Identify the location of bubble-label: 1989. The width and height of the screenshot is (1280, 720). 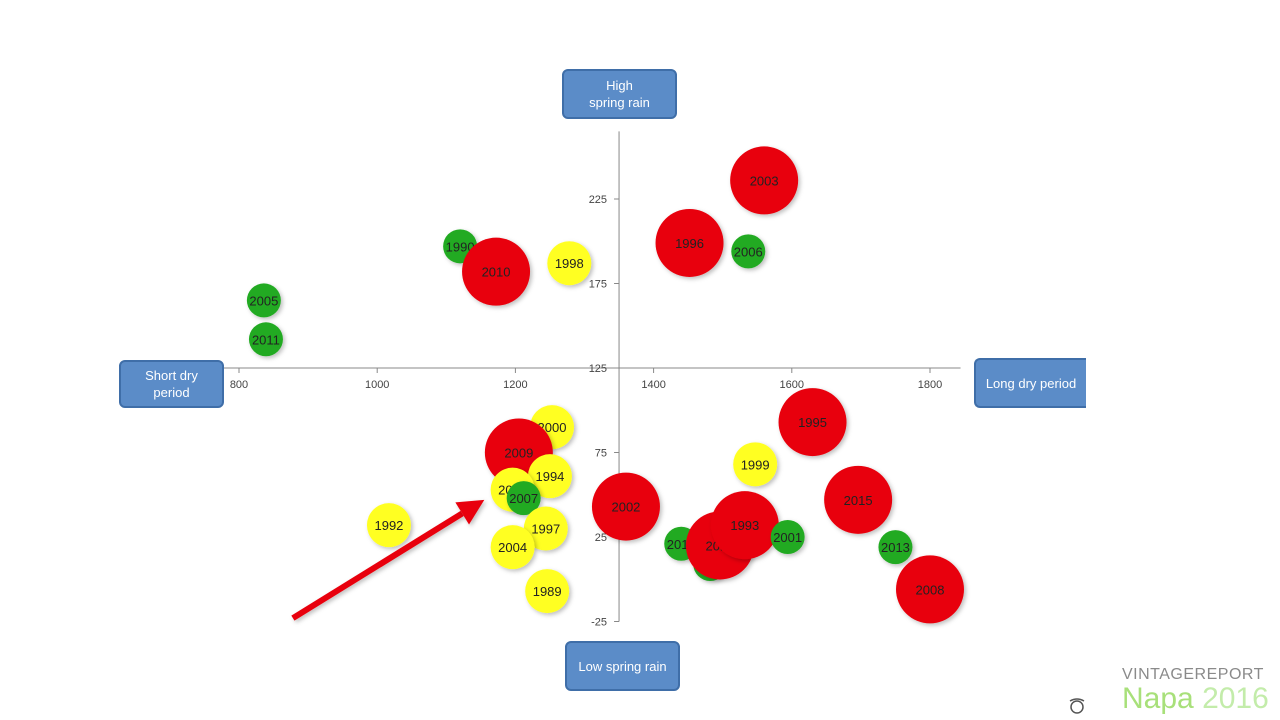
(547, 591).